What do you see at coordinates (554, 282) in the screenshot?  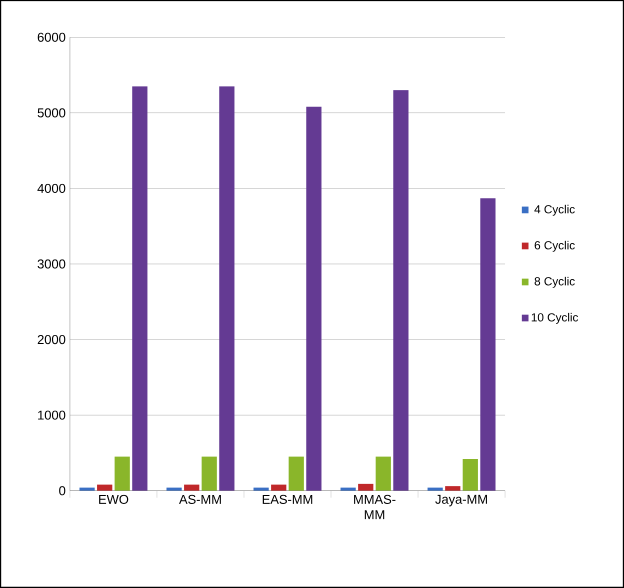 I see `legend-label: 8 Cyclic` at bounding box center [554, 282].